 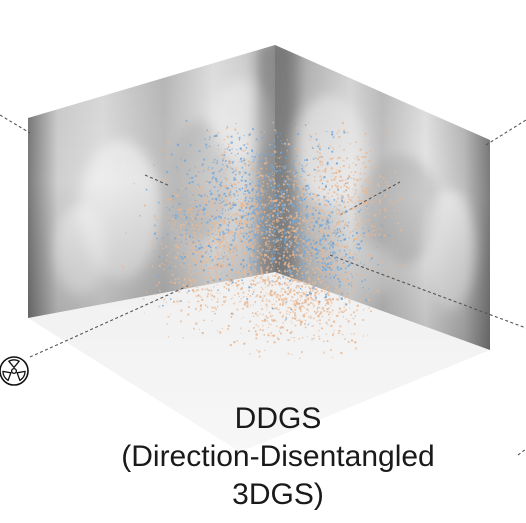 What do you see at coordinates (505, 132) in the screenshot?
I see `ray-upper-right` at bounding box center [505, 132].